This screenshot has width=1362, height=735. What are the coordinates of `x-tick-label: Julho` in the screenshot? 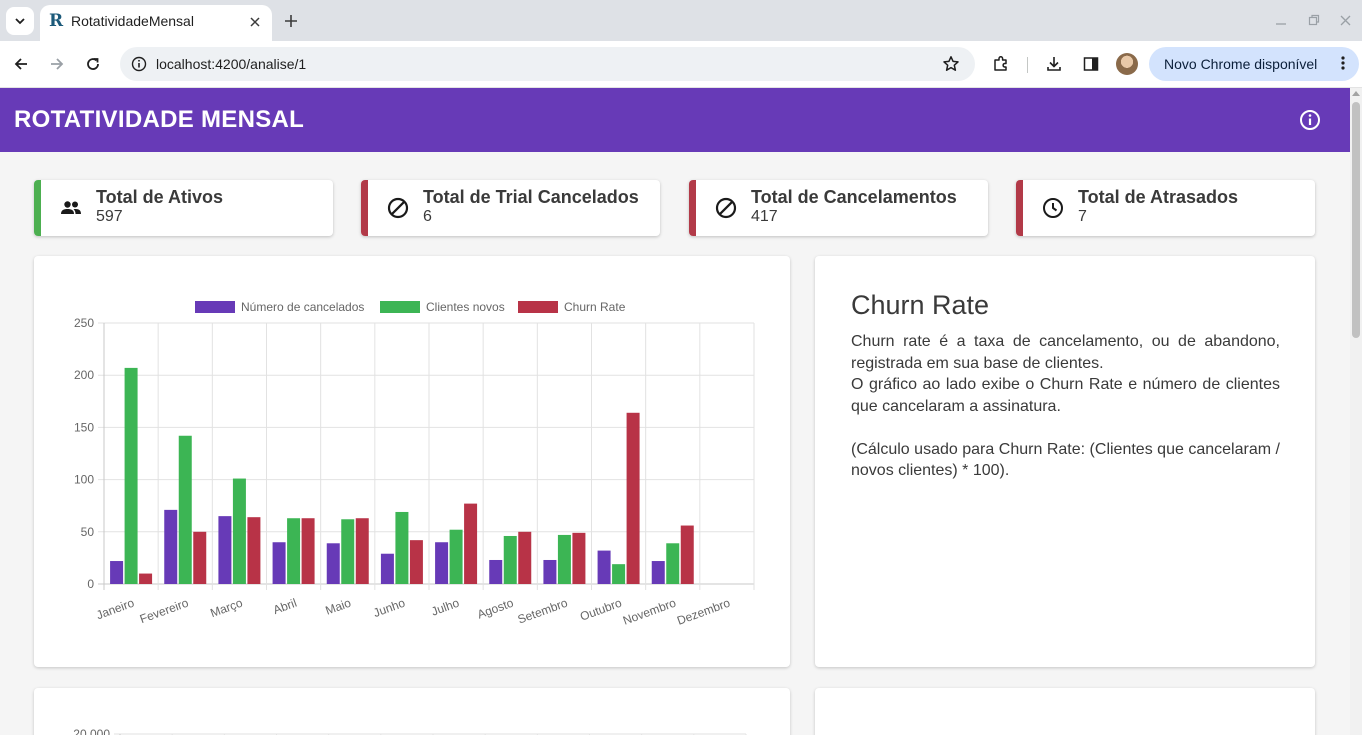 It's located at (445, 607).